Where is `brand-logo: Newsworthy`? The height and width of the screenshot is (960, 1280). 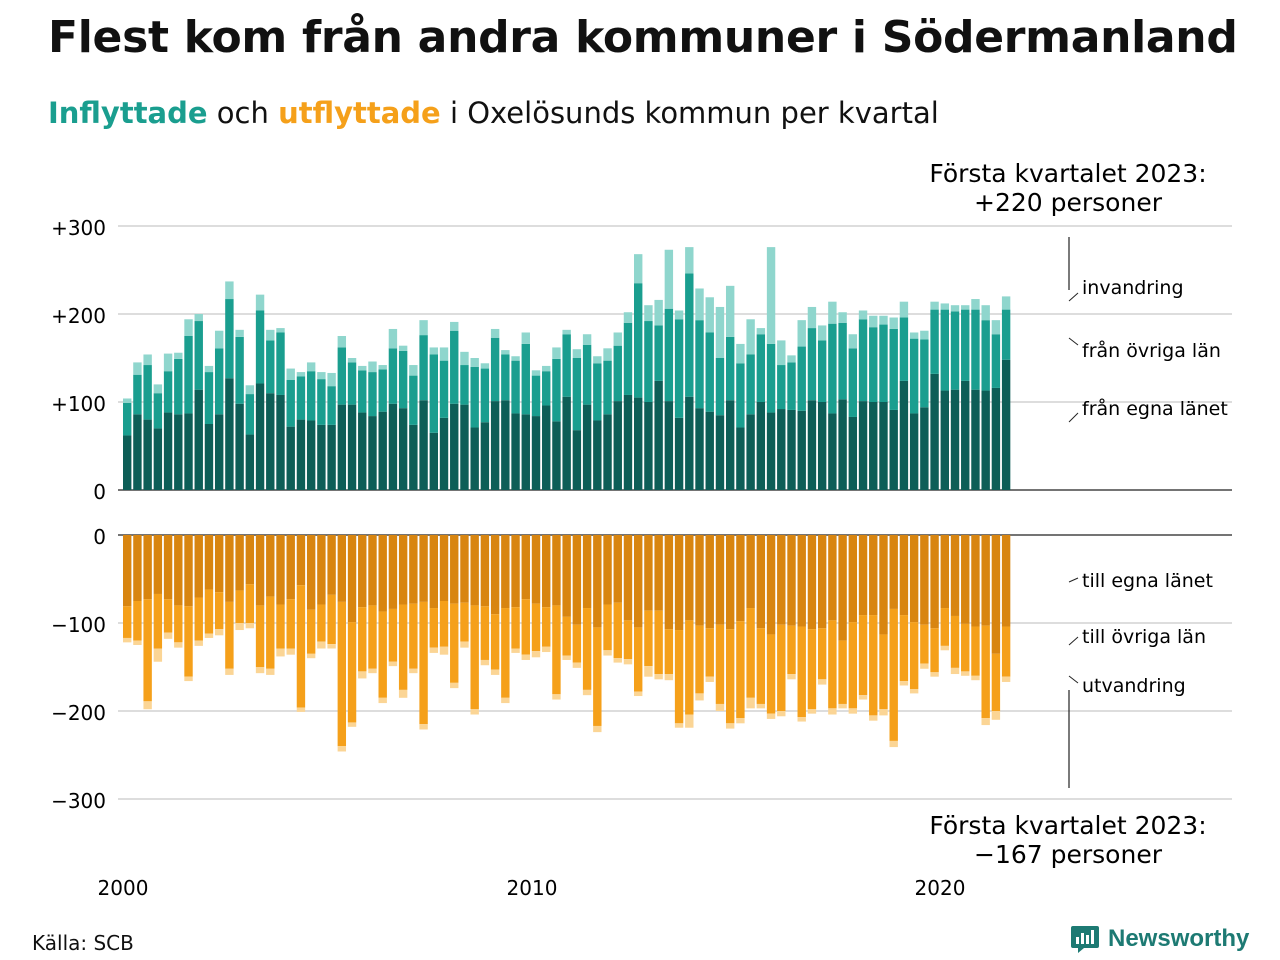 brand-logo: Newsworthy is located at coordinates (1159, 939).